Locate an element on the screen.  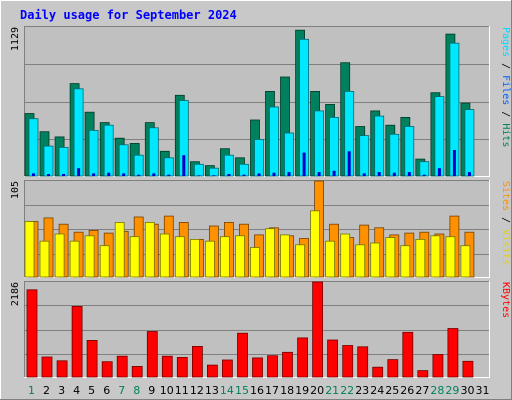
day-label-11: 11 is located at coordinates (182, 390).